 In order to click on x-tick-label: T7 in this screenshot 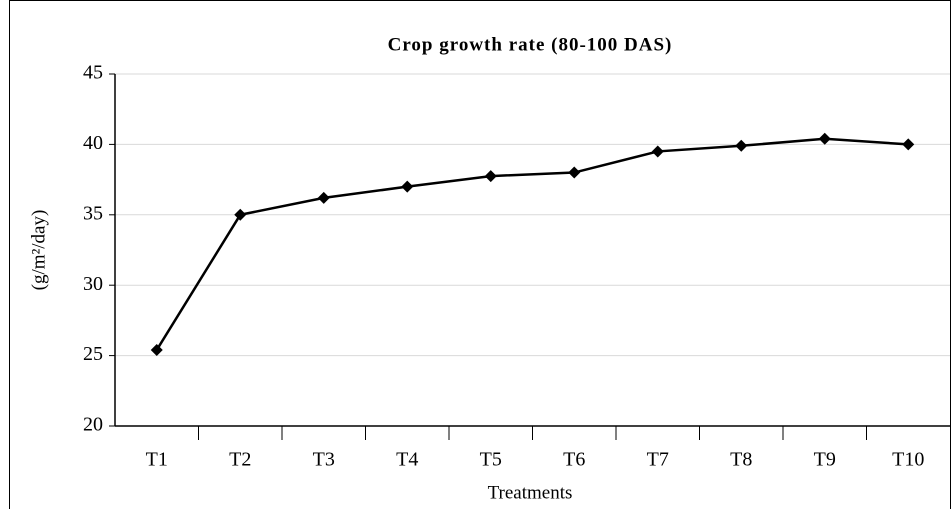, I will do `click(658, 460)`.